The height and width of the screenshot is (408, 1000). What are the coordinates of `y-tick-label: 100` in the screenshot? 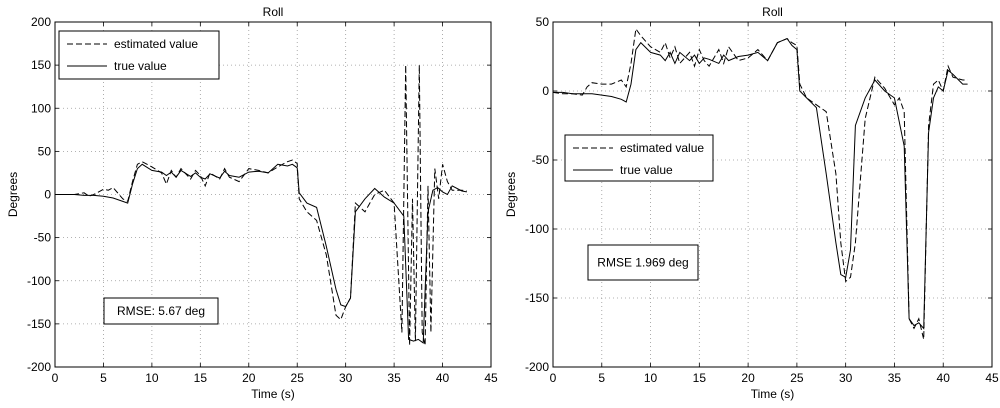 It's located at (41, 108).